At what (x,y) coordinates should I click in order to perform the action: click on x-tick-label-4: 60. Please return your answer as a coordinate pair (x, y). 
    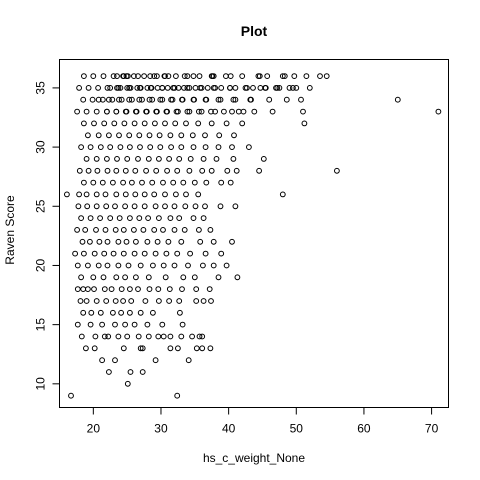
    Looking at the image, I should click on (364, 429).